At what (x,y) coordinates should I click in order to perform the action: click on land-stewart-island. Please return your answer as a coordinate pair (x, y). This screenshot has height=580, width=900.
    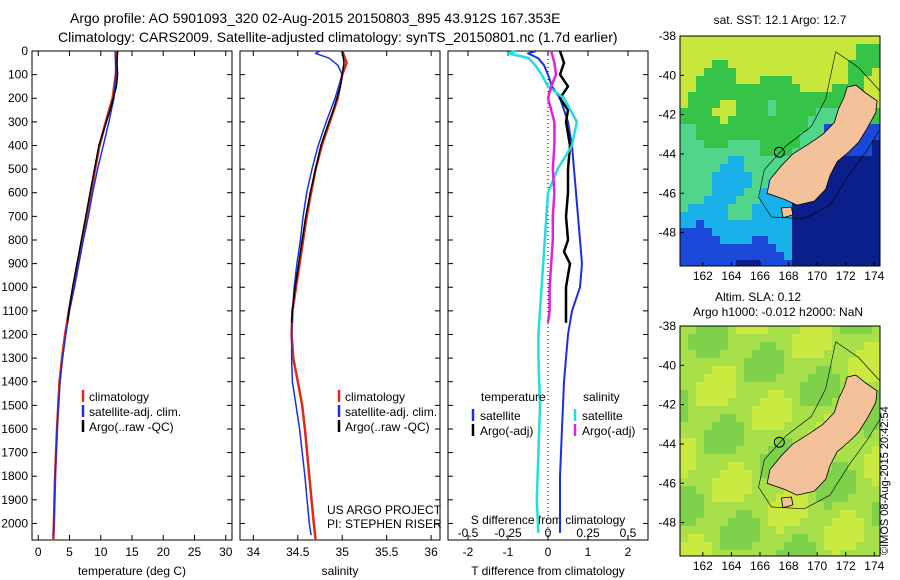
    Looking at the image, I should click on (787, 502).